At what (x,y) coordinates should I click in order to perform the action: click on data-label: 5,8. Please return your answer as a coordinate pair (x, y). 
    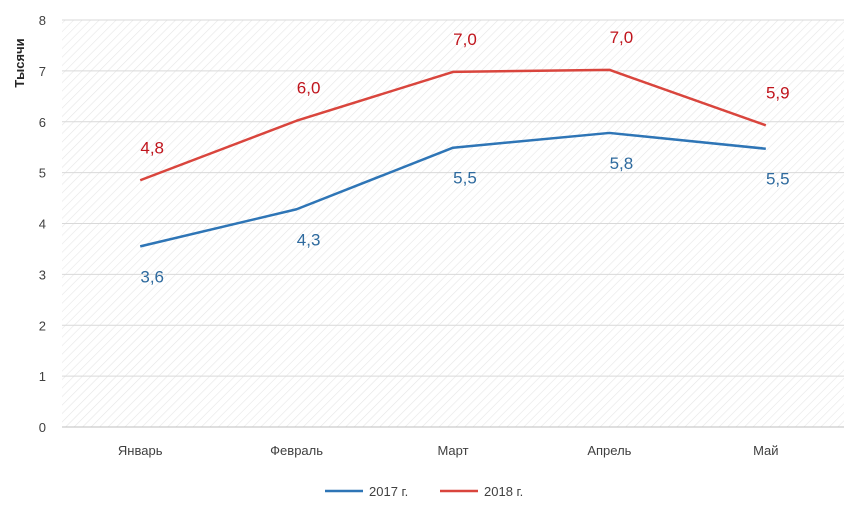
    Looking at the image, I should click on (622, 163).